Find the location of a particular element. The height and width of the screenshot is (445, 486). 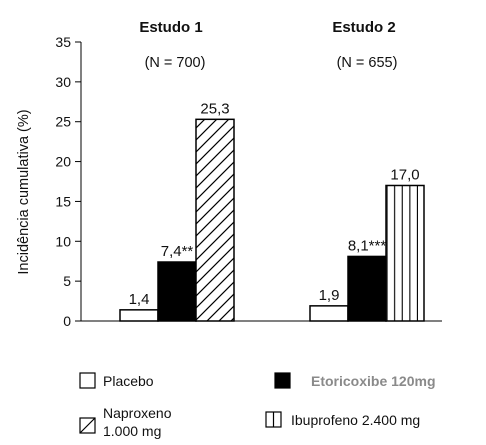

data-label-2-1: 1,9 is located at coordinates (329, 295).